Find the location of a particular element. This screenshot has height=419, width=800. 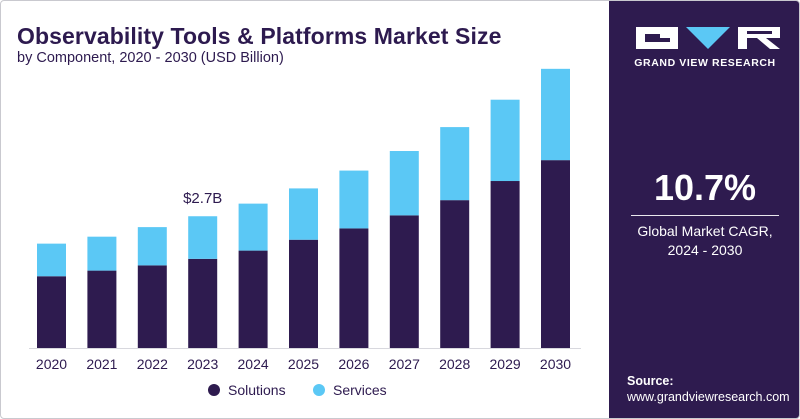

legend-item-services: Services is located at coordinates (350, 390).